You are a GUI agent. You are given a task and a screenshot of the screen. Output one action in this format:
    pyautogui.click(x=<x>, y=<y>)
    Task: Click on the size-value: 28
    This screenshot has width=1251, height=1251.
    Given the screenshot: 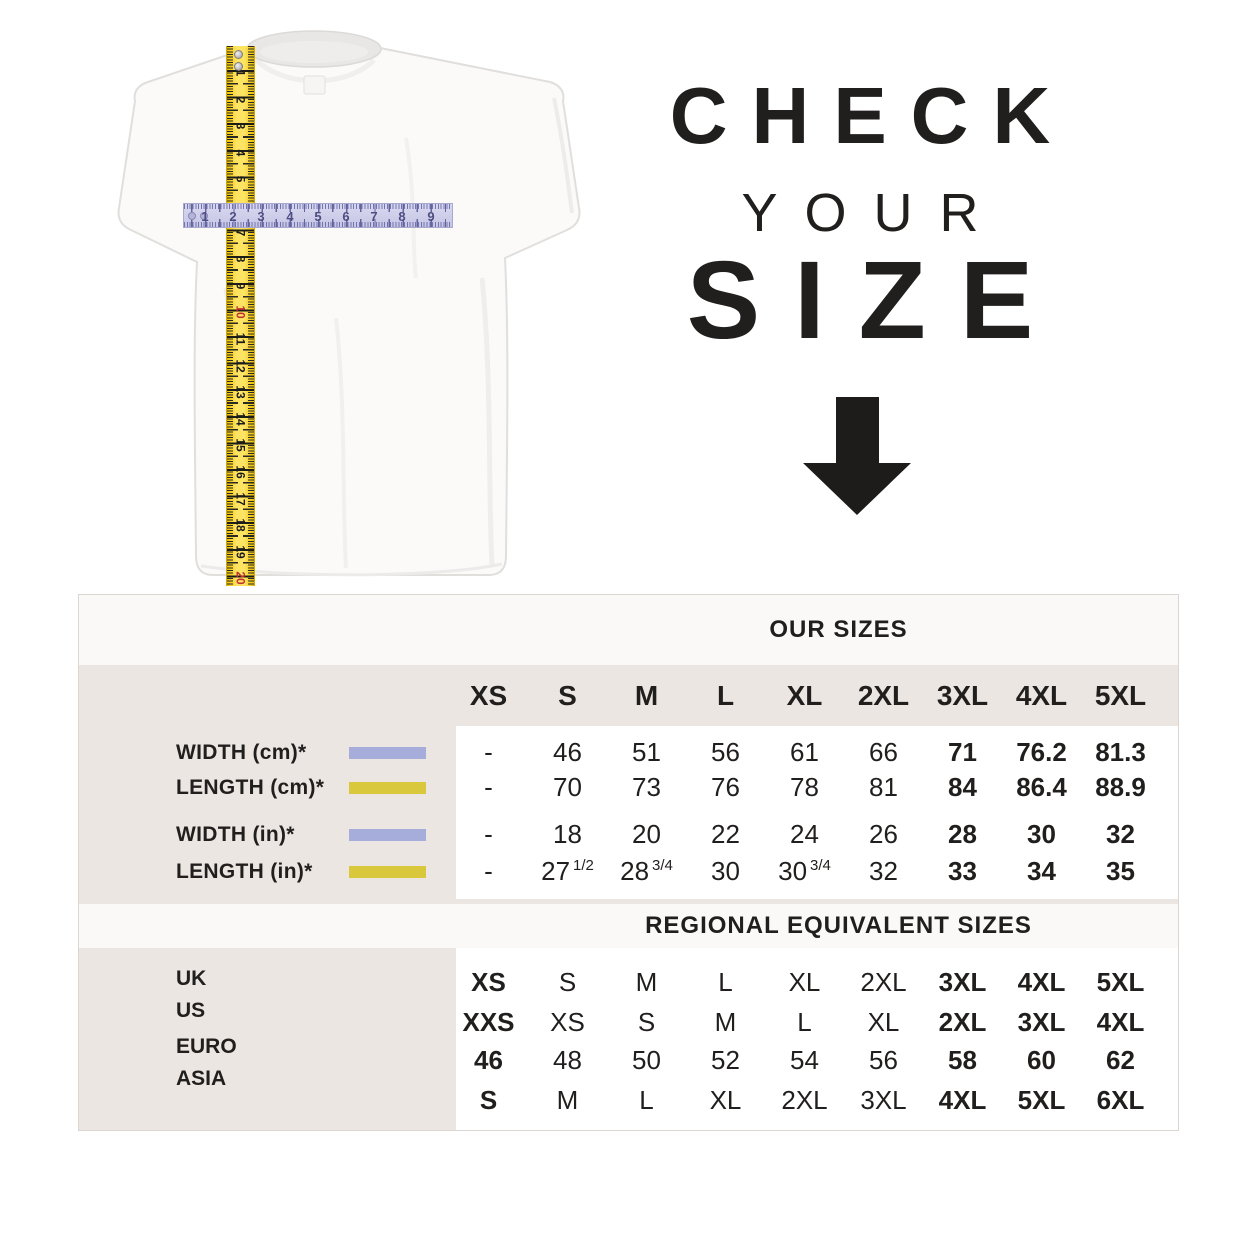 What is the action you would take?
    pyautogui.click(x=962, y=834)
    